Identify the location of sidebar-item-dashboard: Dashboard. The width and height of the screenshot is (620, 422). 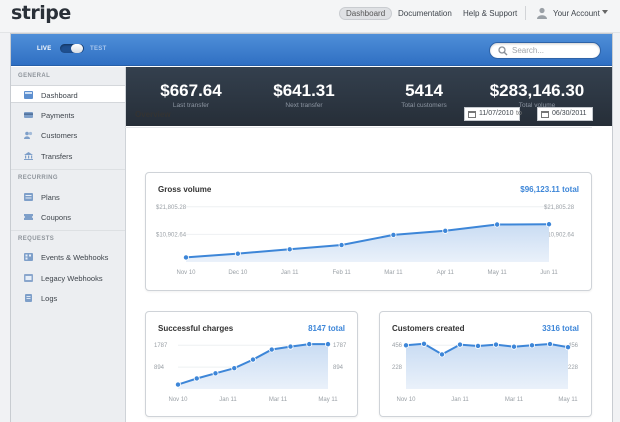
(68, 94).